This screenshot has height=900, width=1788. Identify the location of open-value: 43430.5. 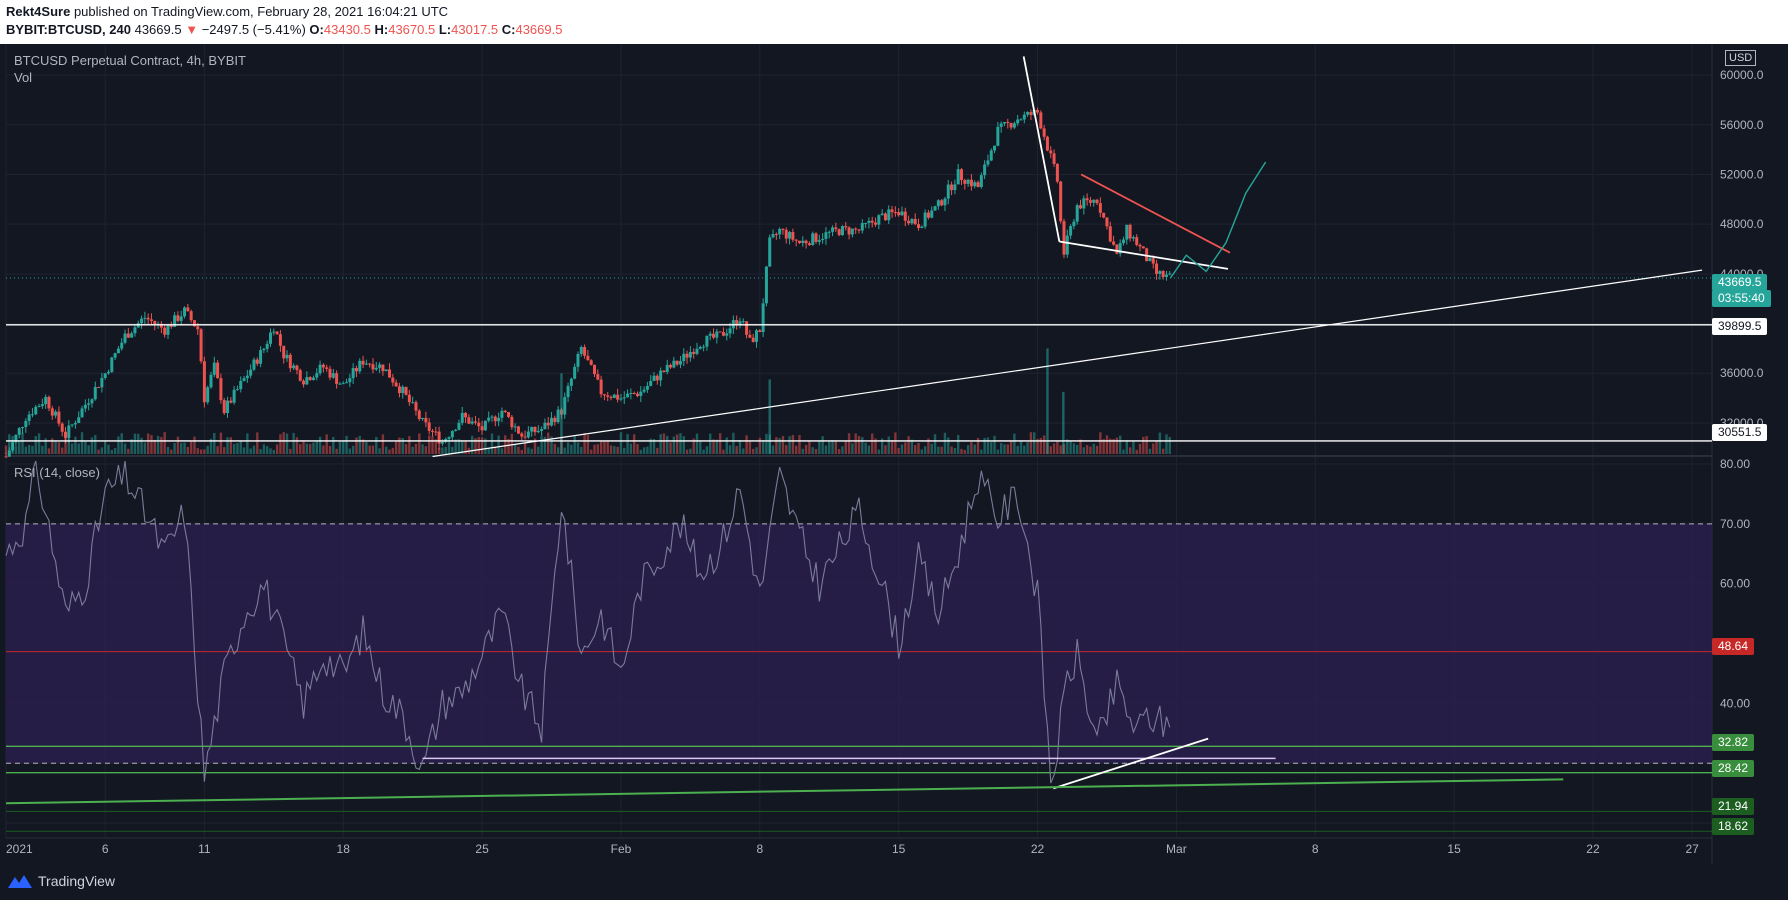
(347, 29).